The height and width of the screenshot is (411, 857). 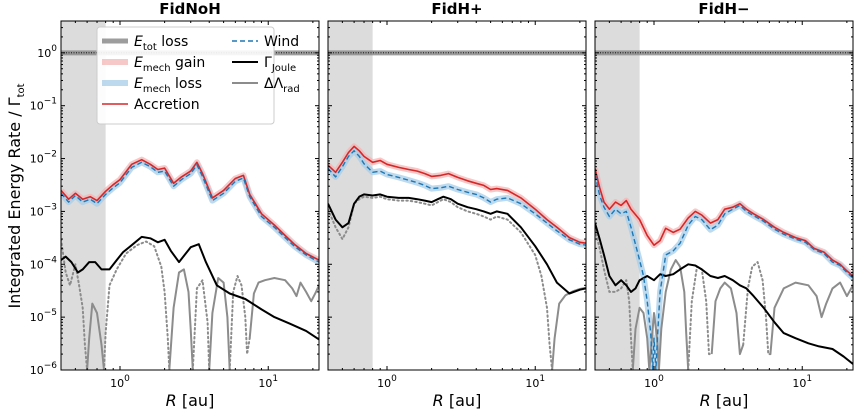 I want to click on y-tick-label: 10⁻³, so click(x=43, y=210).